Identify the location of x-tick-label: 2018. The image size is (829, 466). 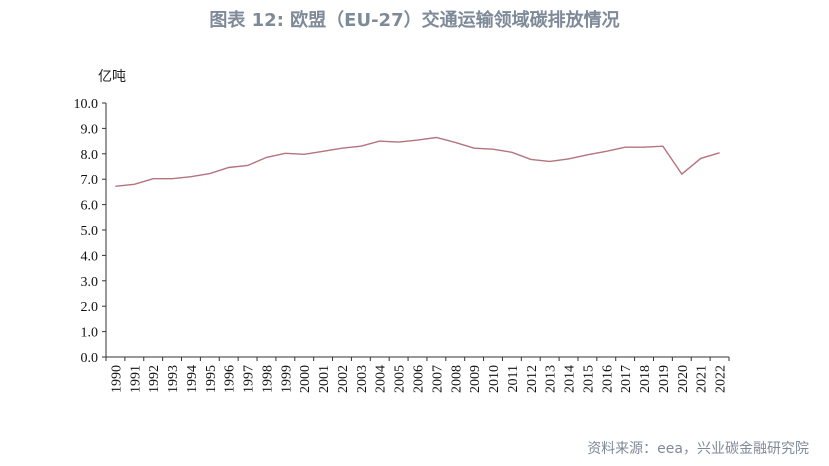
(645, 379).